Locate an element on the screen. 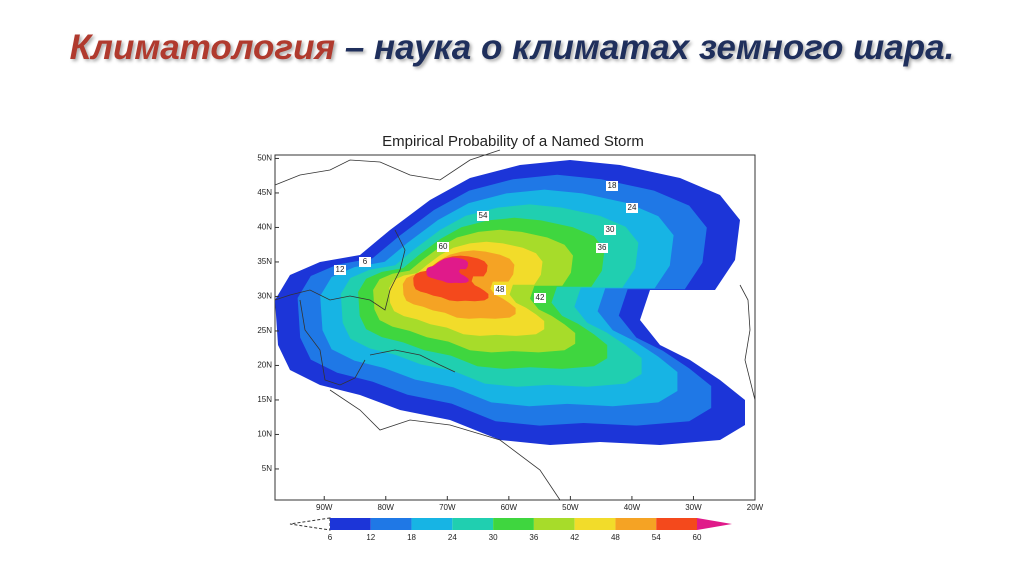  colorbar-label: 54 is located at coordinates (656, 537).